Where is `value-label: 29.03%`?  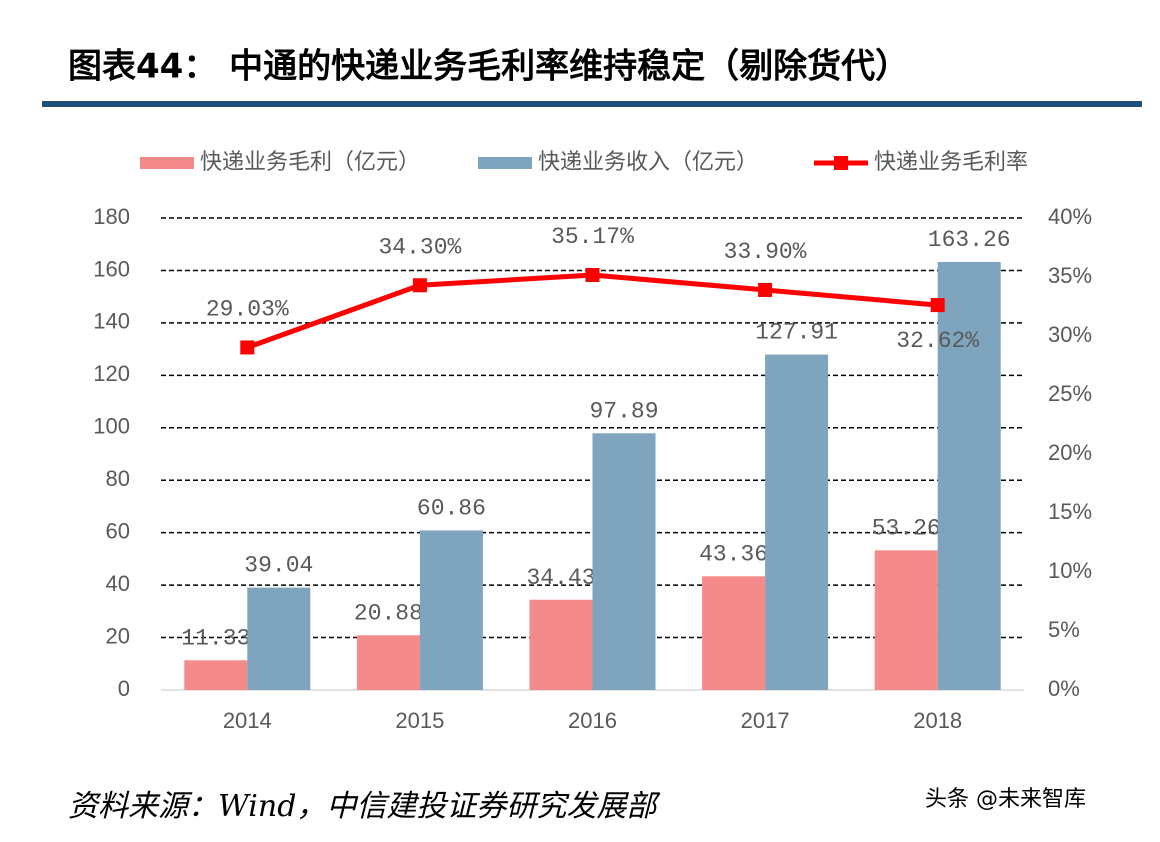 value-label: 29.03% is located at coordinates (247, 310).